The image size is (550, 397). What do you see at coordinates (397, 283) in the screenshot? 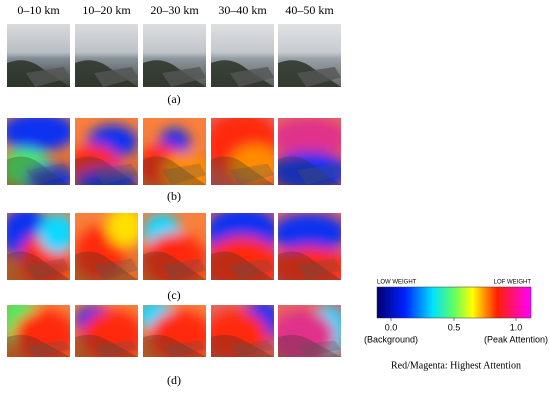
I see `colorbar-title: LOW WEIGHT` at bounding box center [397, 283].